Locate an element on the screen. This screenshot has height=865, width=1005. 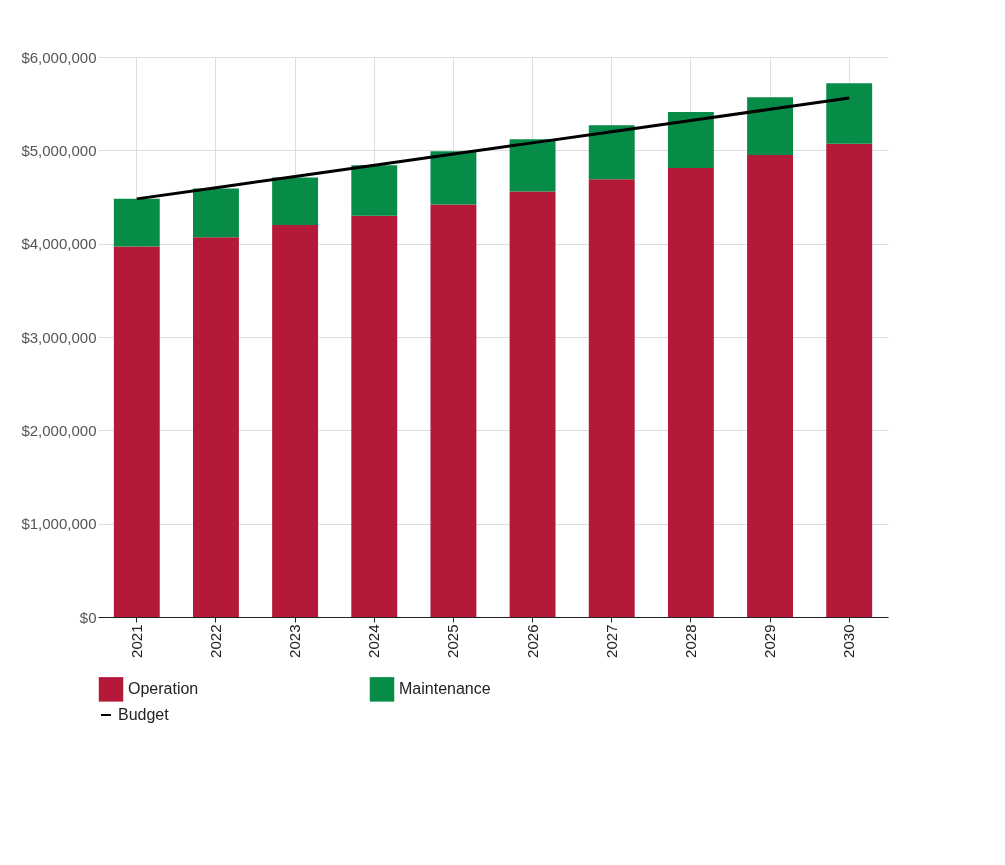
x-tick-label: 2025 is located at coordinates (453, 641).